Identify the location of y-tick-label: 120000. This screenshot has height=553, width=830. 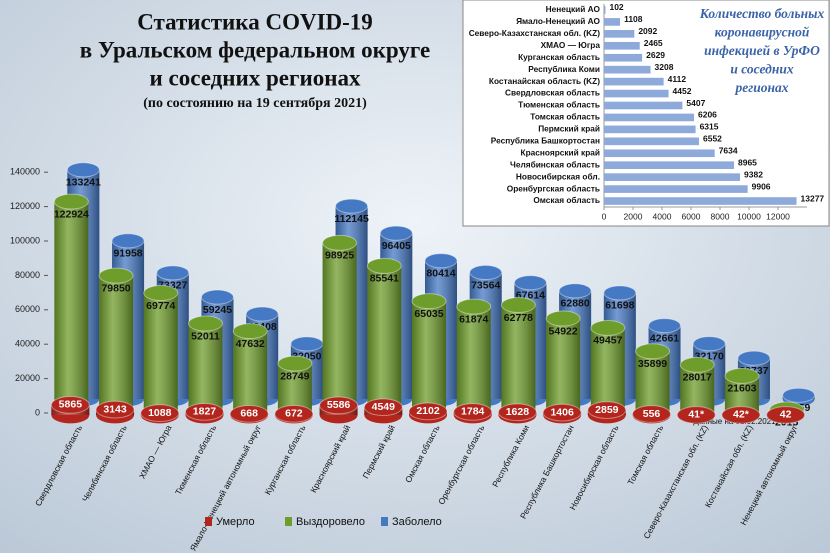
(25, 206).